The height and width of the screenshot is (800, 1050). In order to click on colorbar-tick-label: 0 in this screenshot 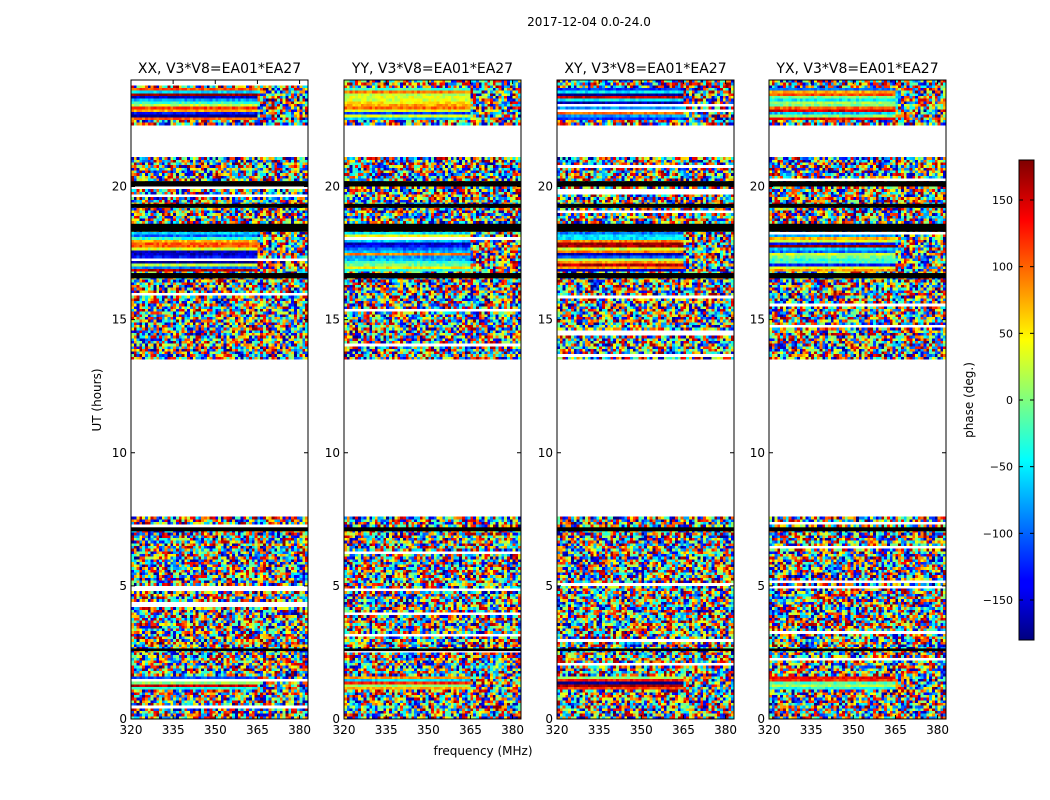, I will do `click(1009, 400)`.